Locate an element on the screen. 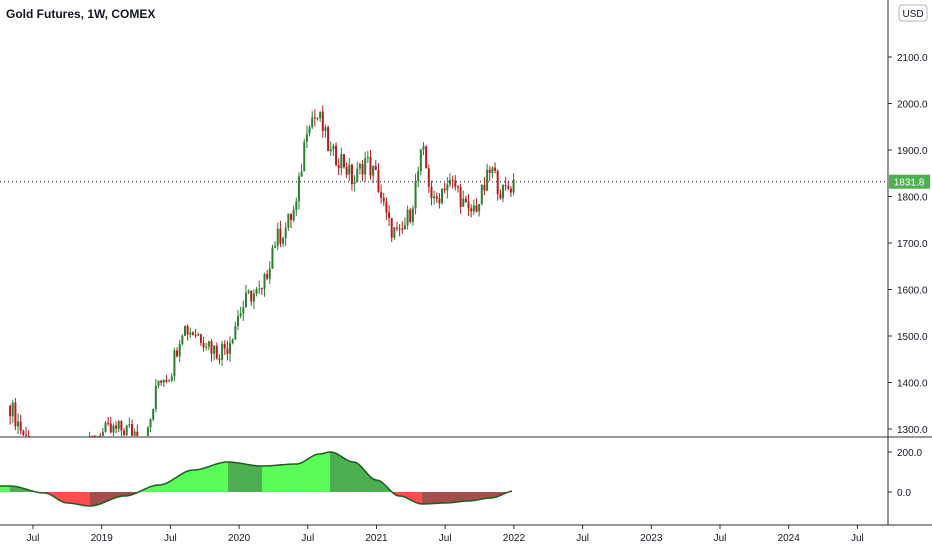 The image size is (932, 550). price-tick-label: 2000.0 is located at coordinates (912, 105).